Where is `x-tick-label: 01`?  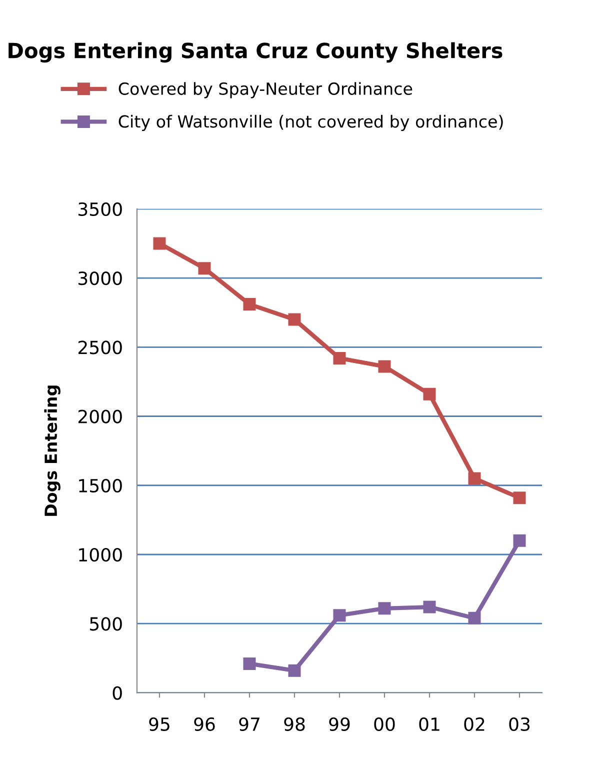
x-tick-label: 01 is located at coordinates (429, 724).